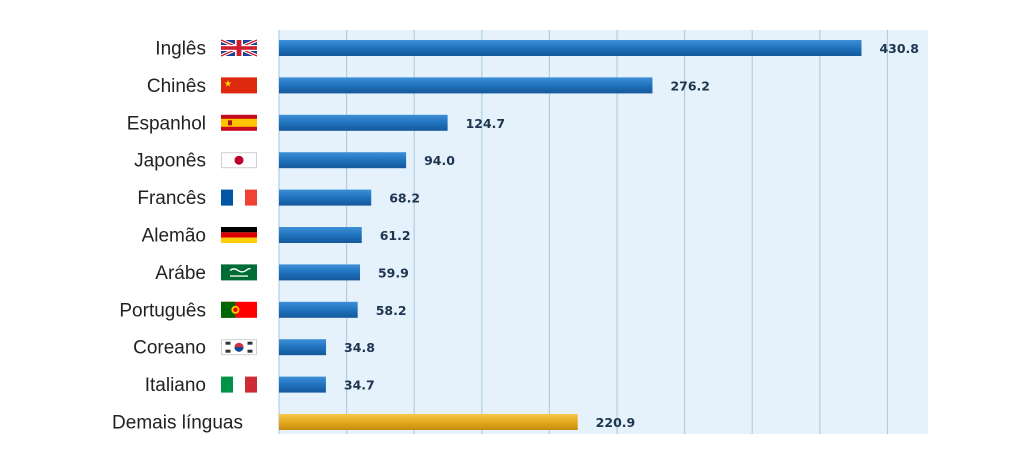  I want to click on category-label-9: Italiano, so click(175, 385).